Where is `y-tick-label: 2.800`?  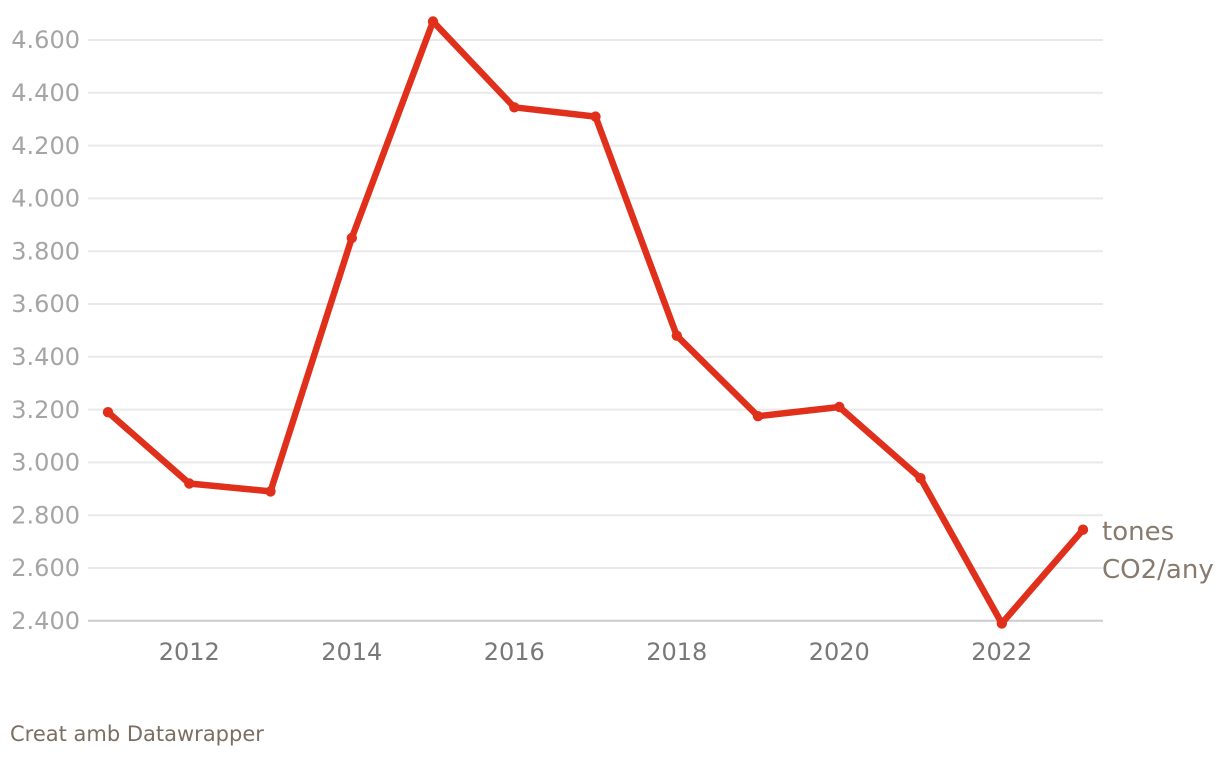
y-tick-label: 2.800 is located at coordinates (45, 515).